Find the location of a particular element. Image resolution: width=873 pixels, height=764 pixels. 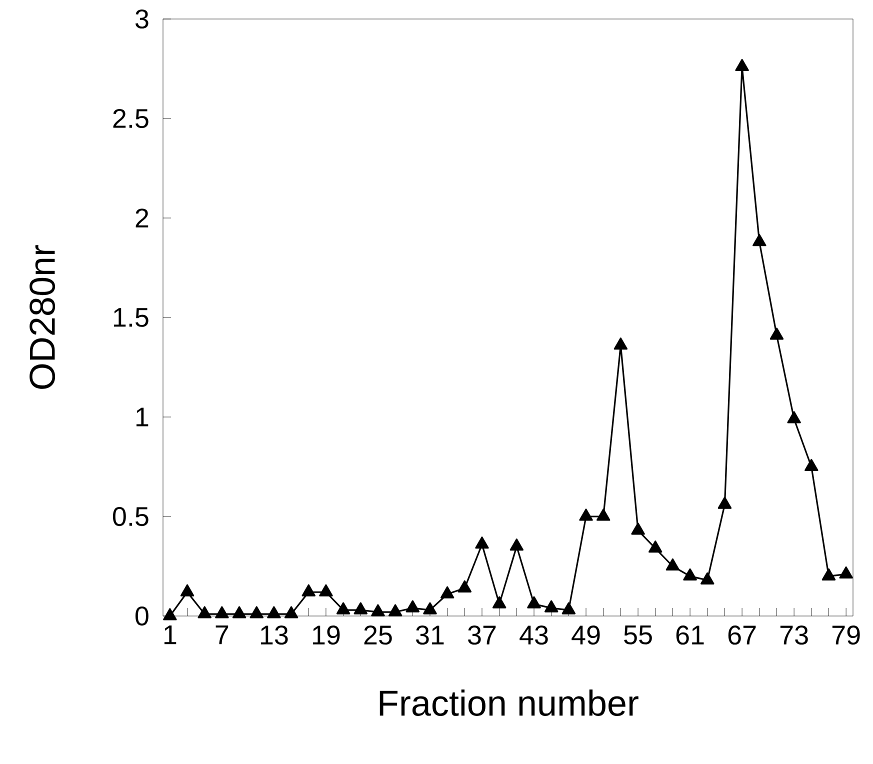

y-tick-label: 1 is located at coordinates (142, 417).